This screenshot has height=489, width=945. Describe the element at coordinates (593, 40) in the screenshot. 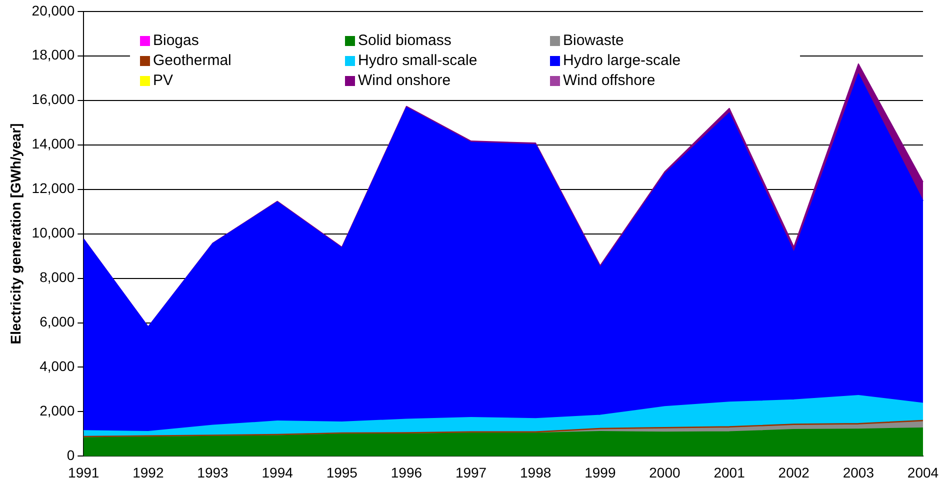

I see `legend-label: Biowaste` at that location.